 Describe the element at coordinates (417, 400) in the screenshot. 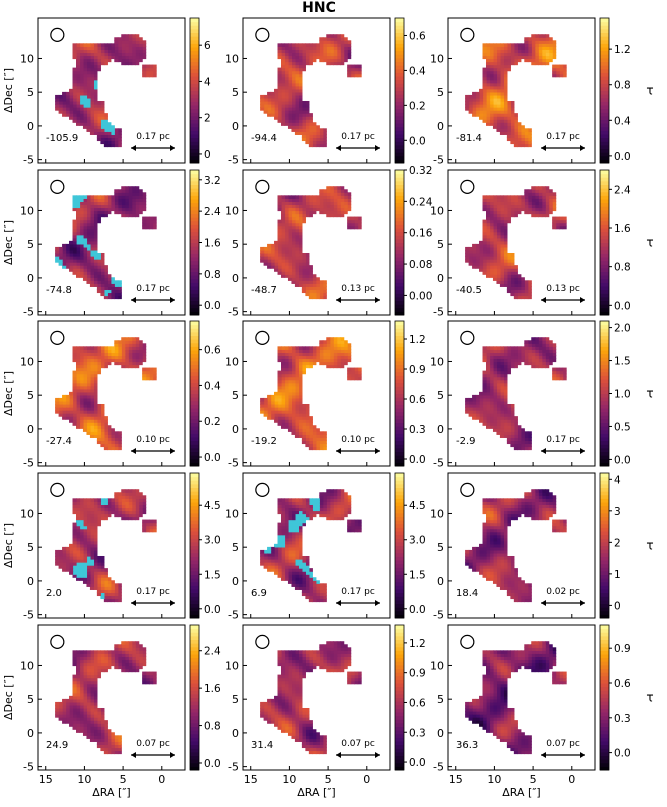

I see `colorbar-tick-label: 0.6` at that location.